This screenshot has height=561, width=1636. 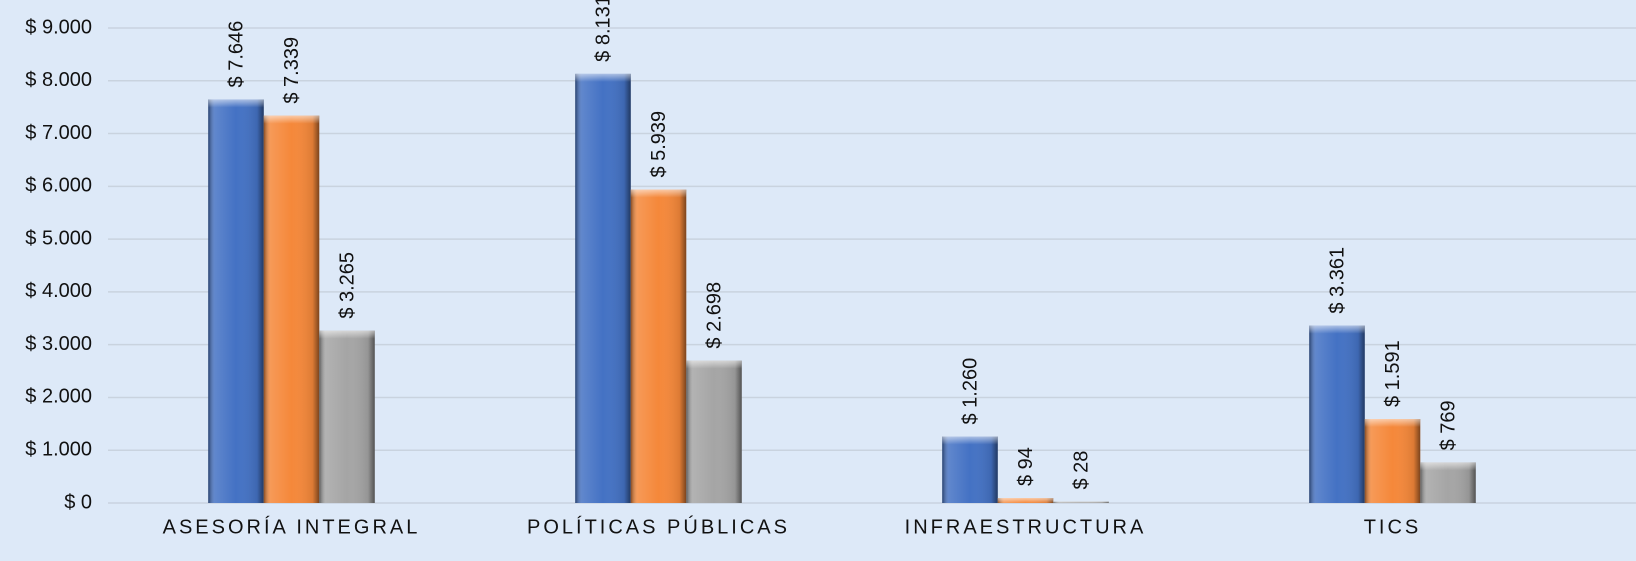 What do you see at coordinates (78, 502) in the screenshot?
I see `y-tick-label: $ 0` at bounding box center [78, 502].